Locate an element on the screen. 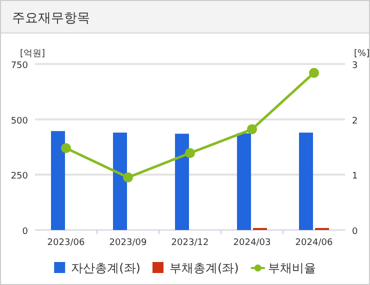 This screenshot has width=370, height=285. y2-tick-label: 0 is located at coordinates (355, 232).